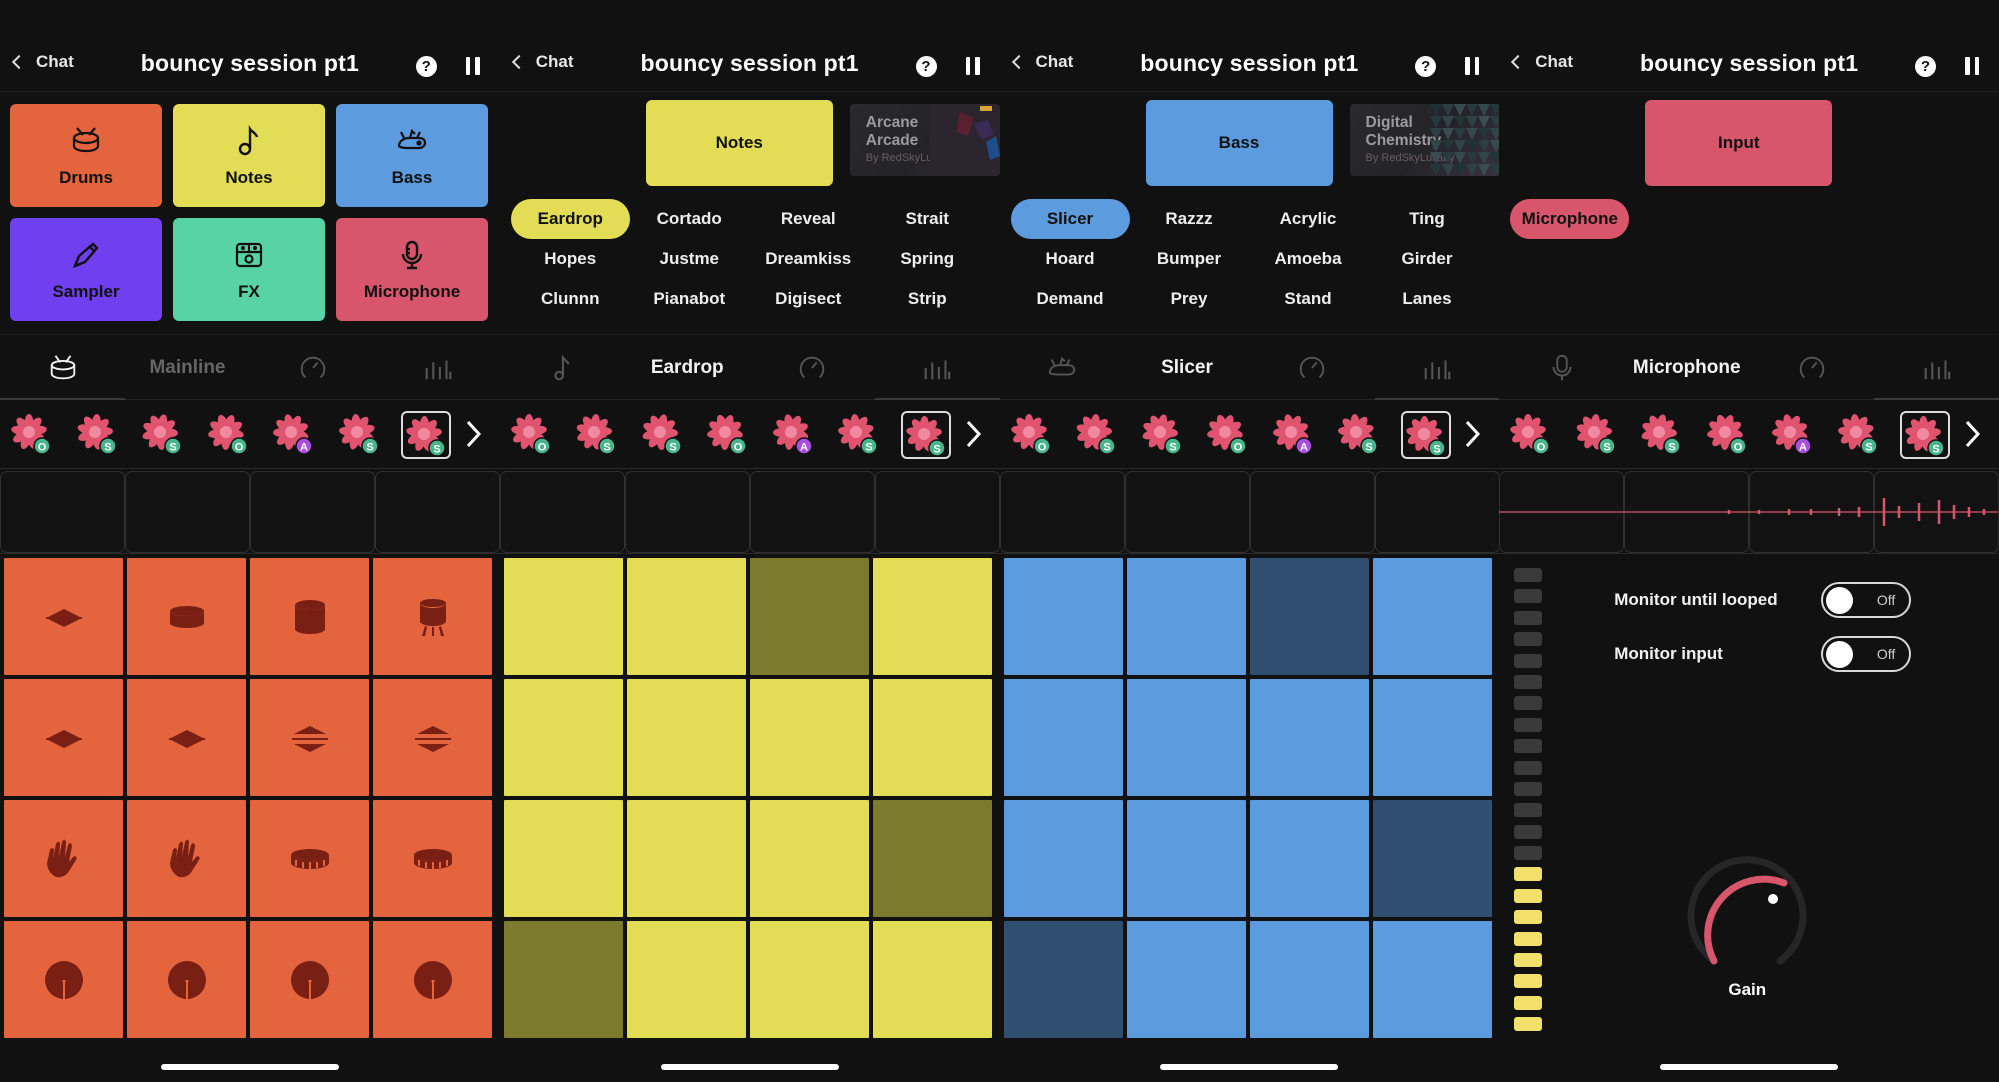  I want to click on sound-option: Digisect, so click(808, 298).